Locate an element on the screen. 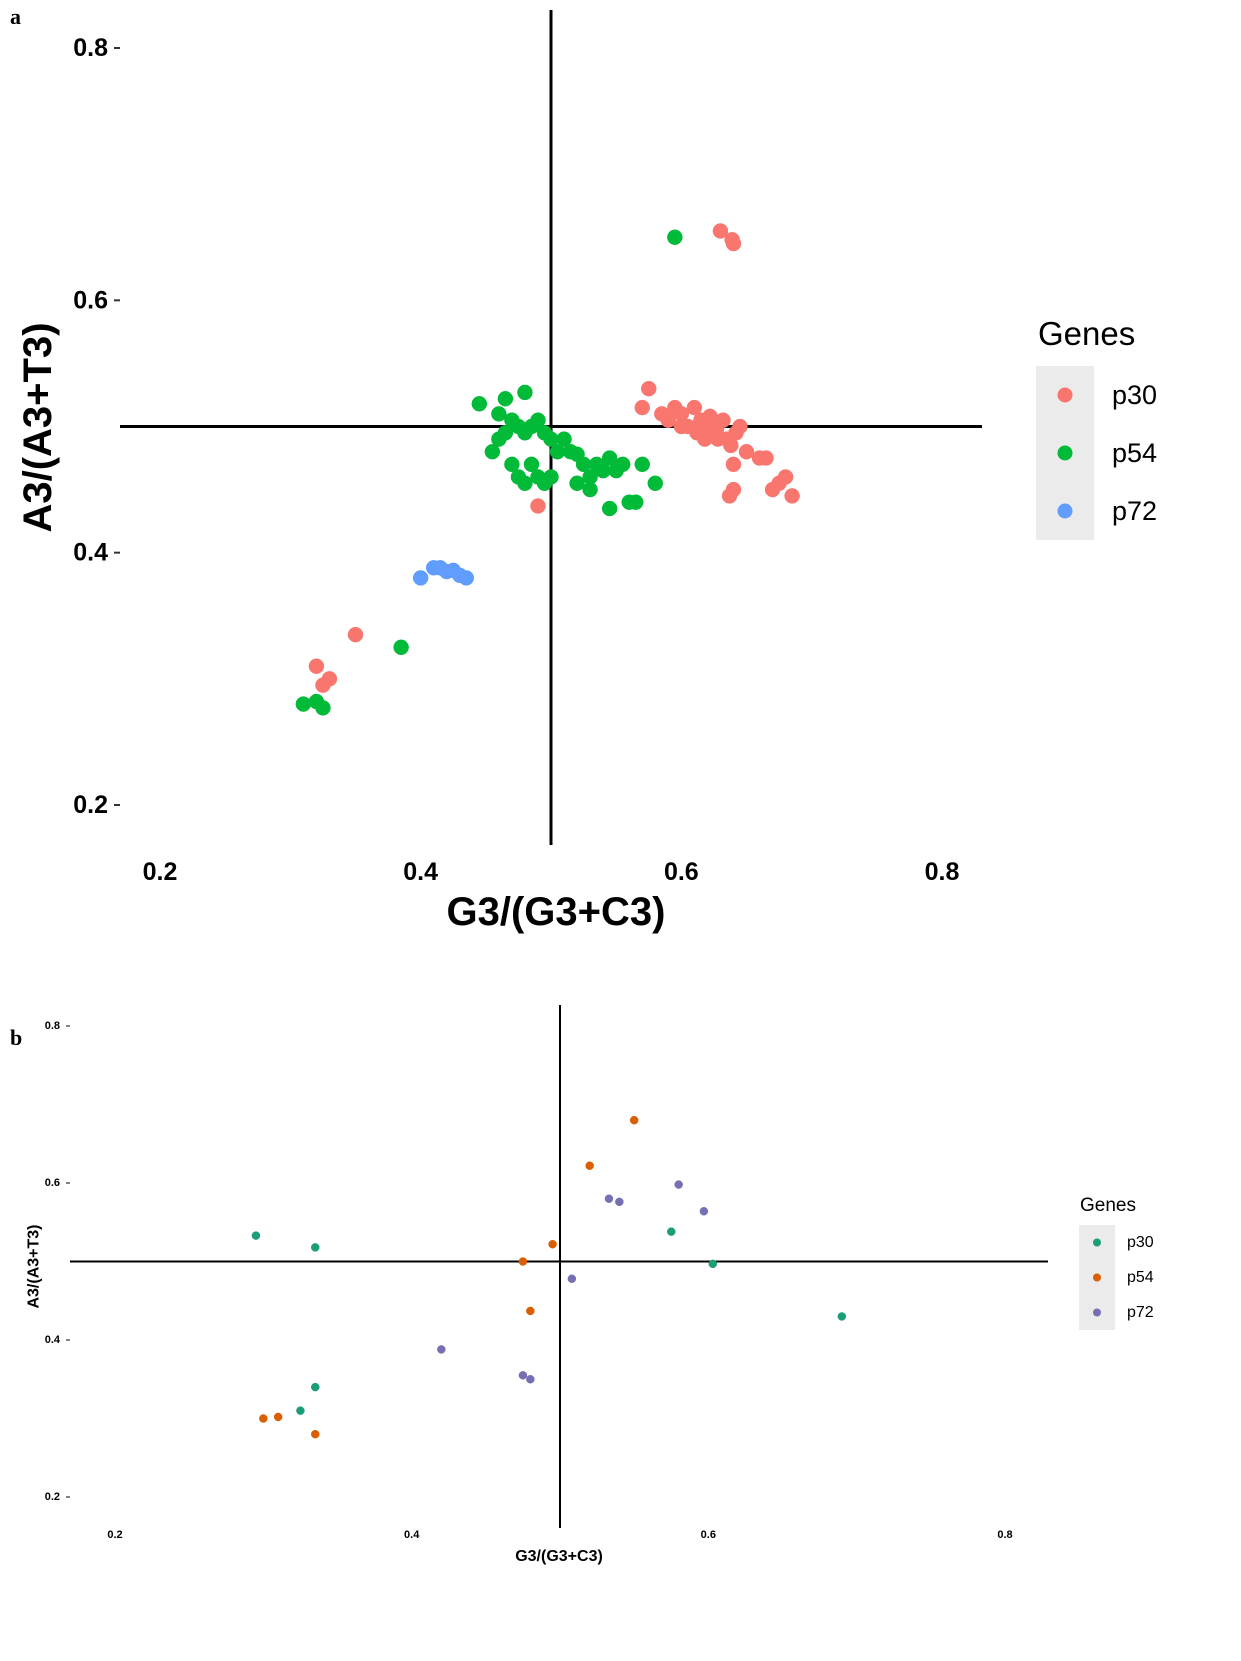 The image size is (1241, 1661). x-tick-label: 0.2 is located at coordinates (114, 1535).